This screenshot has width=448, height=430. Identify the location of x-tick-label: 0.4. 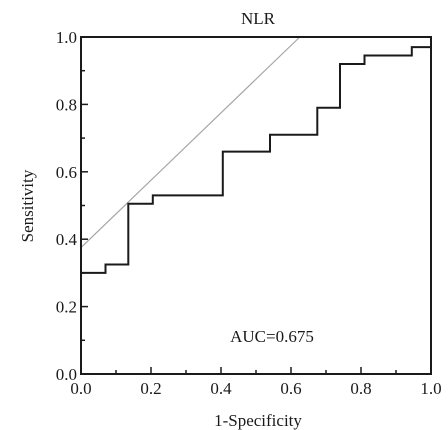
(221, 388).